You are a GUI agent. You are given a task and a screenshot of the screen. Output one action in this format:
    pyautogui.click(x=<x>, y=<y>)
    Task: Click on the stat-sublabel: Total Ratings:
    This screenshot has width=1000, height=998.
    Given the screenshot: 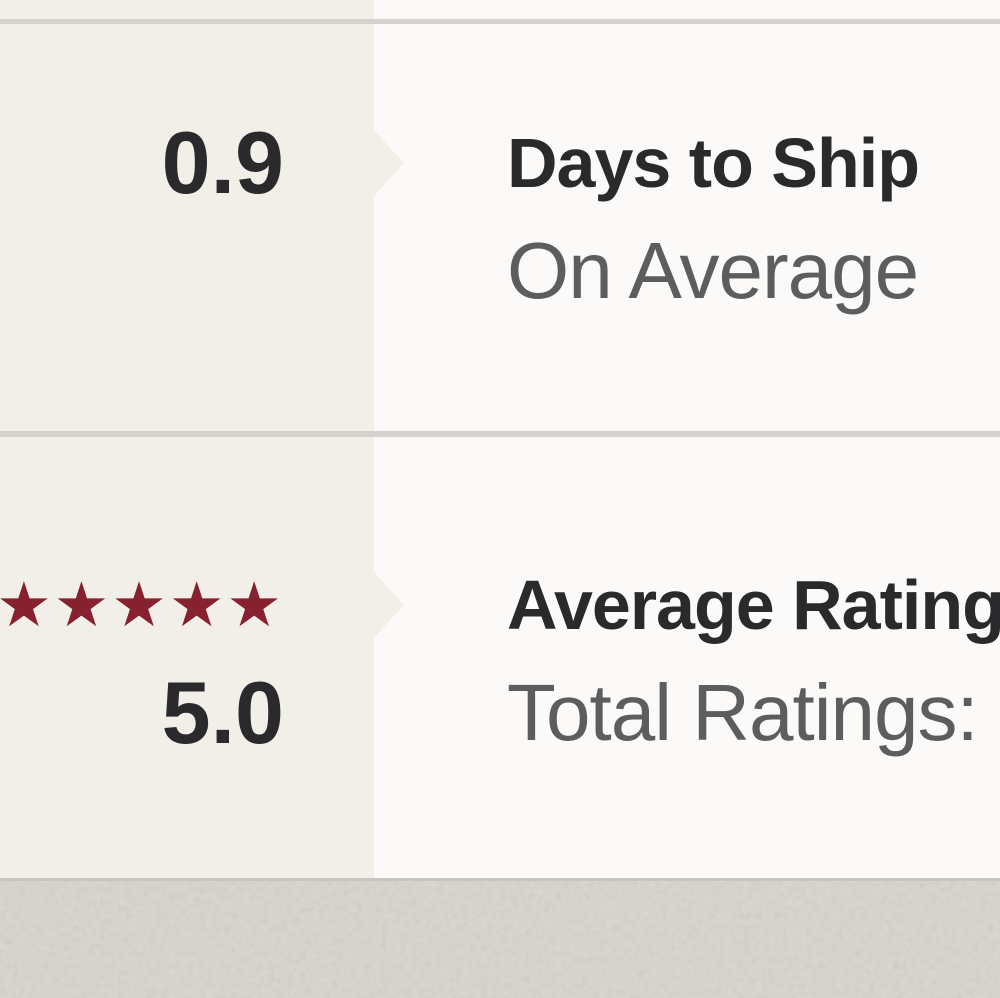 What is the action you would take?
    pyautogui.click(x=743, y=712)
    